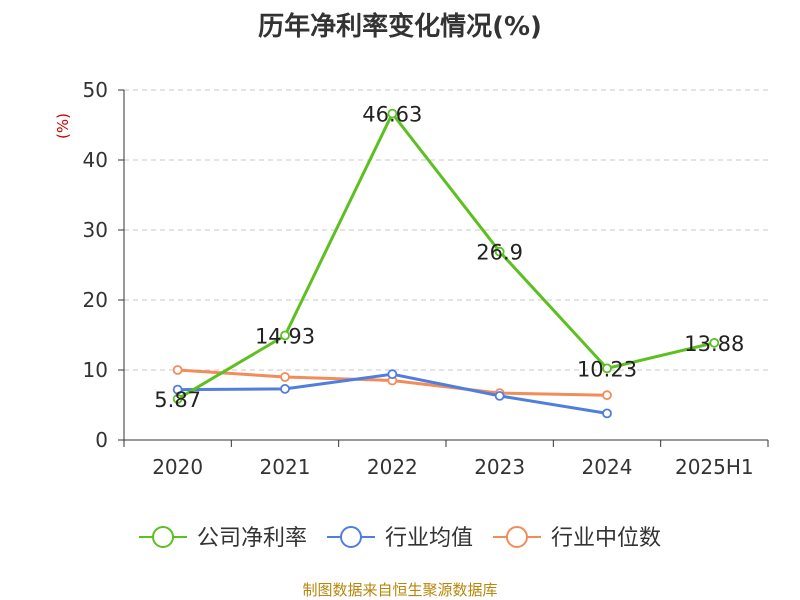 This screenshot has height=600, width=800. I want to click on x-tick-label: 2021, so click(285, 467).